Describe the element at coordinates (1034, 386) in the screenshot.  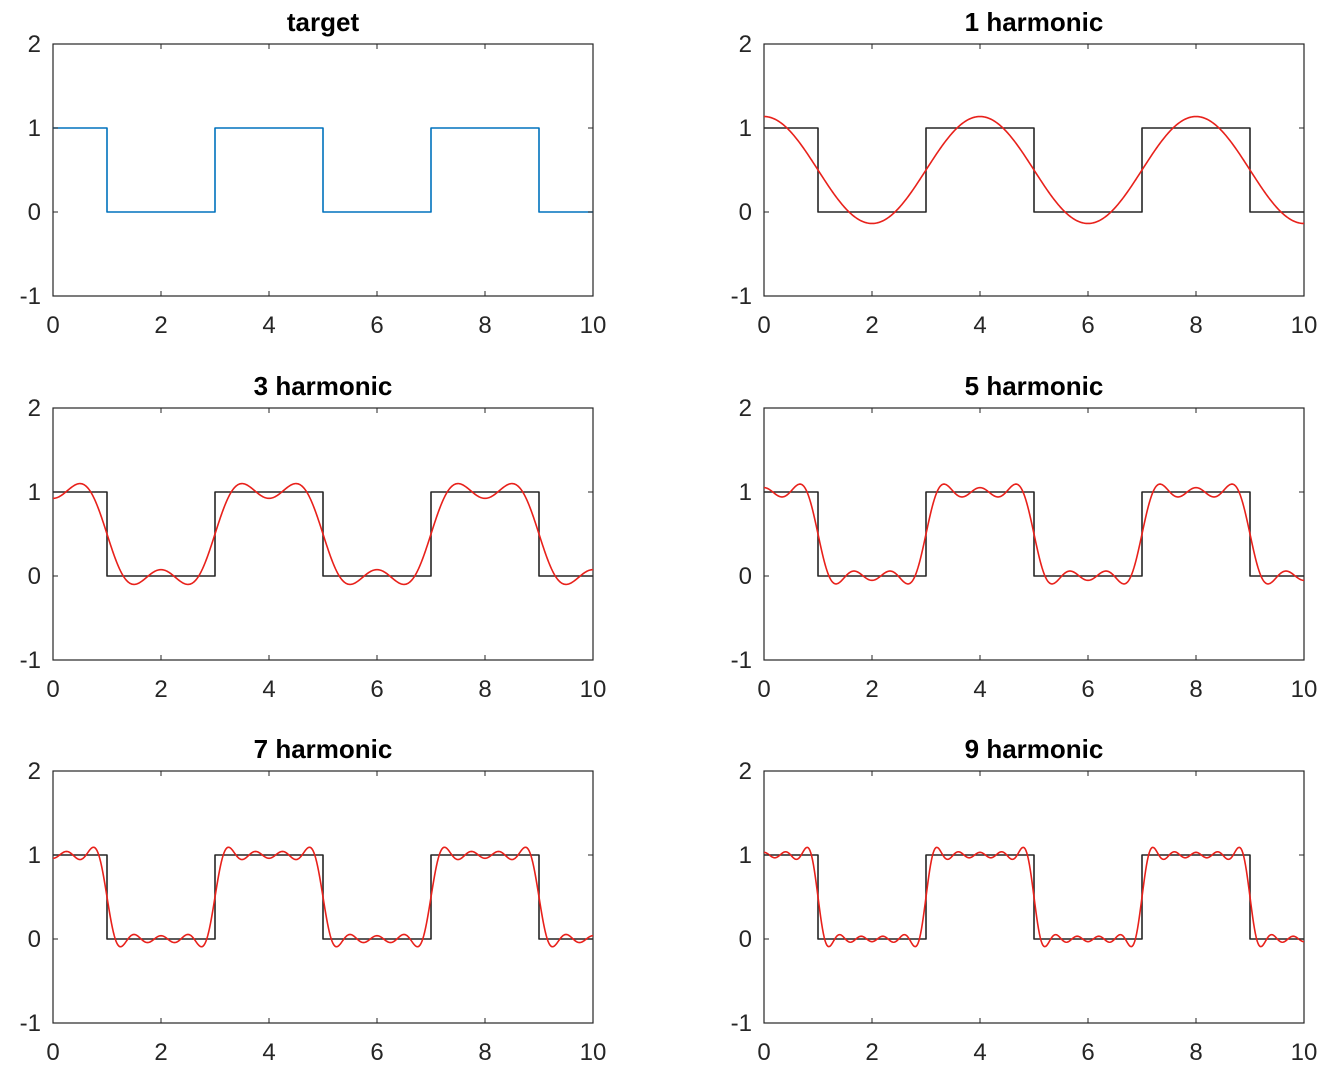
I see `subplot-title: 5 harmonic` at that location.